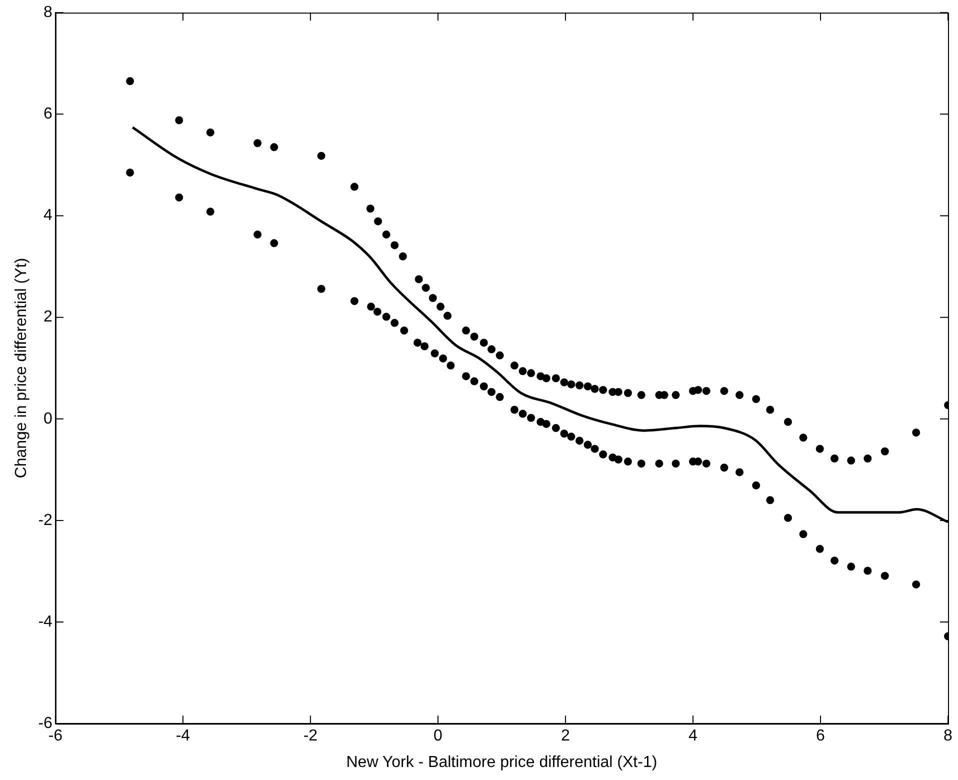 The width and height of the screenshot is (958, 780). What do you see at coordinates (565, 736) in the screenshot?
I see `x-tick-label: 2` at bounding box center [565, 736].